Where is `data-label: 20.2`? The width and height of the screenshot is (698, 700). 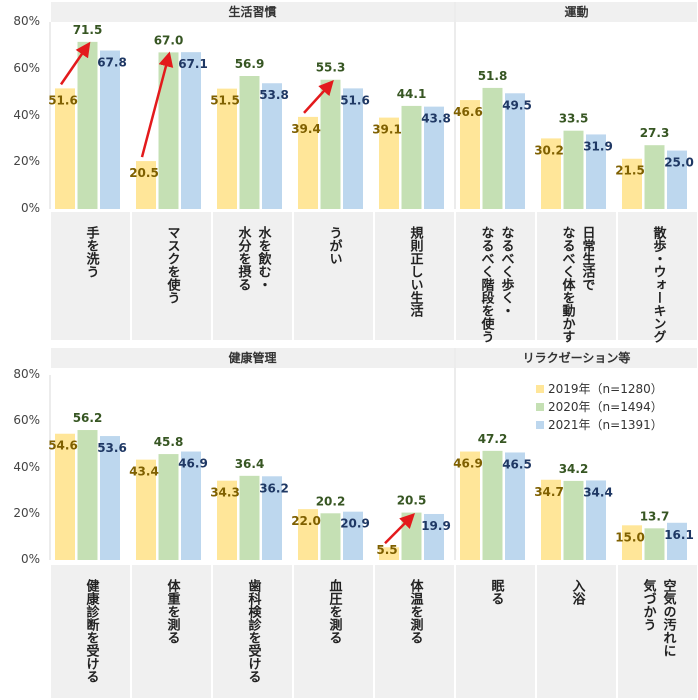 data-label: 20.2 is located at coordinates (331, 501).